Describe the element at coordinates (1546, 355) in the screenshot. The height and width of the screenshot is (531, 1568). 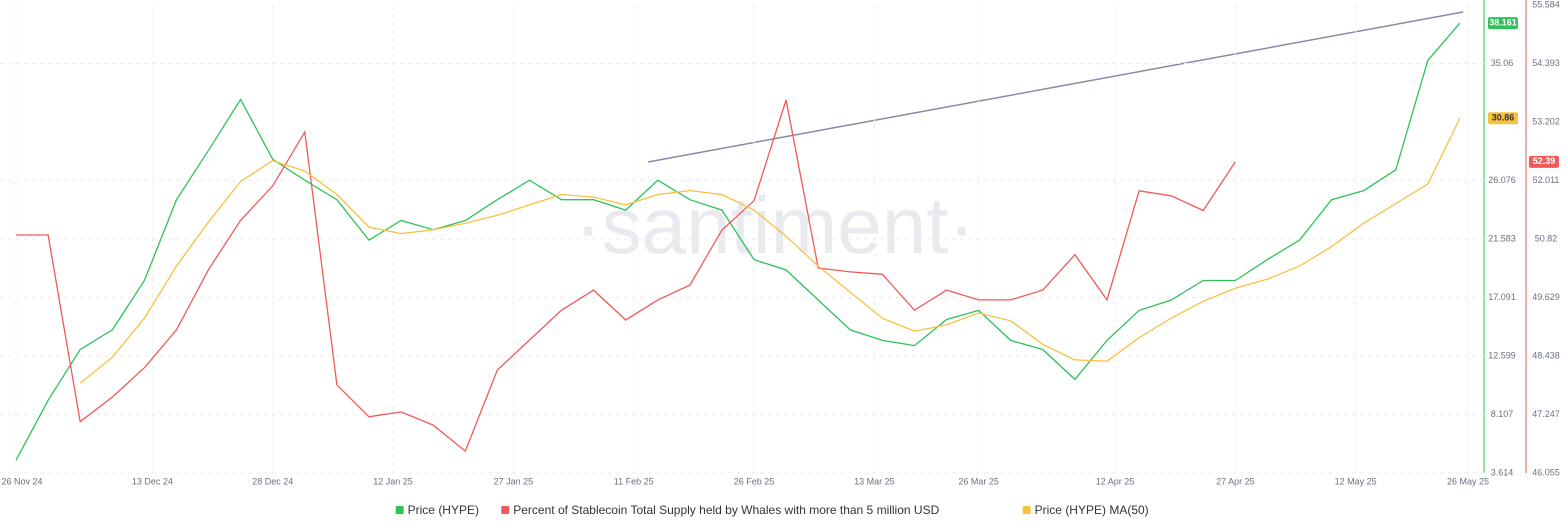
I see `y2-tick-label: 48.438` at that location.